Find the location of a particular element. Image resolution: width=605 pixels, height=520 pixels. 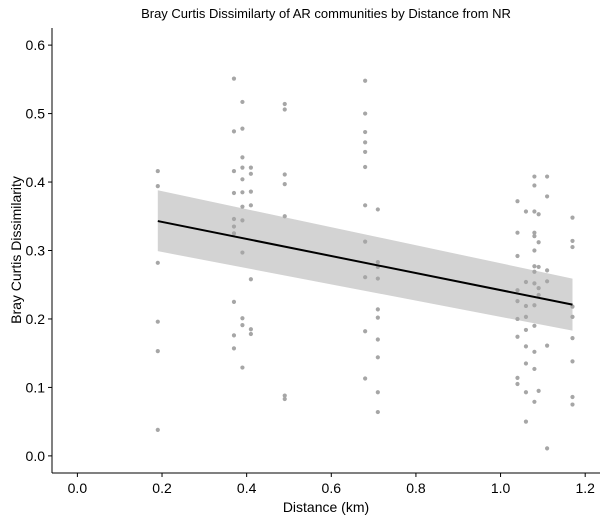

x-tick-label: 0.4 is located at coordinates (247, 488).